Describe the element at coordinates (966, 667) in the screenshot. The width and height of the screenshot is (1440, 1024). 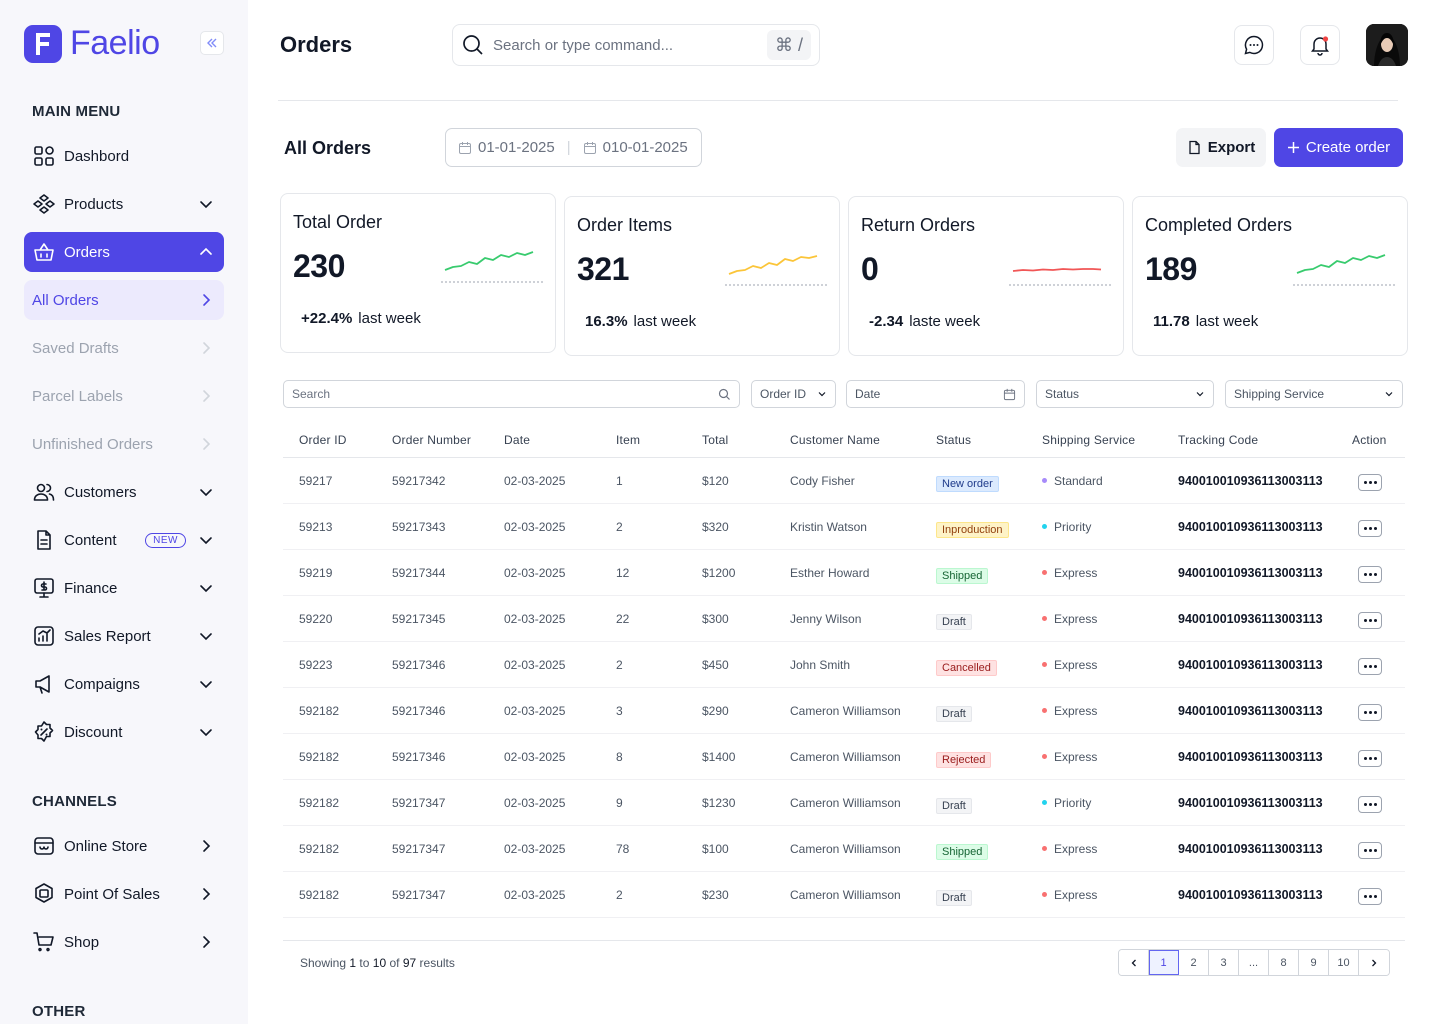
I see `status-badge: Cancelled` at that location.